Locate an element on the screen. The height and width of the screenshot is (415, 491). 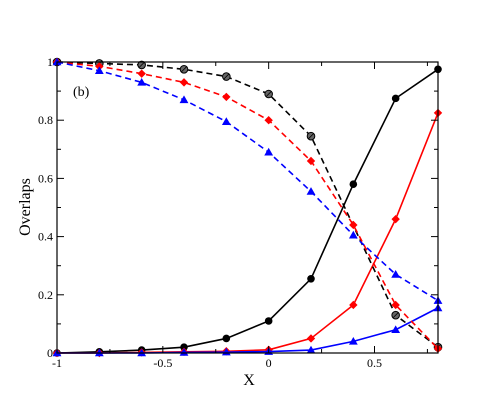
y-tick-label: 0.8 is located at coordinates (45, 120).